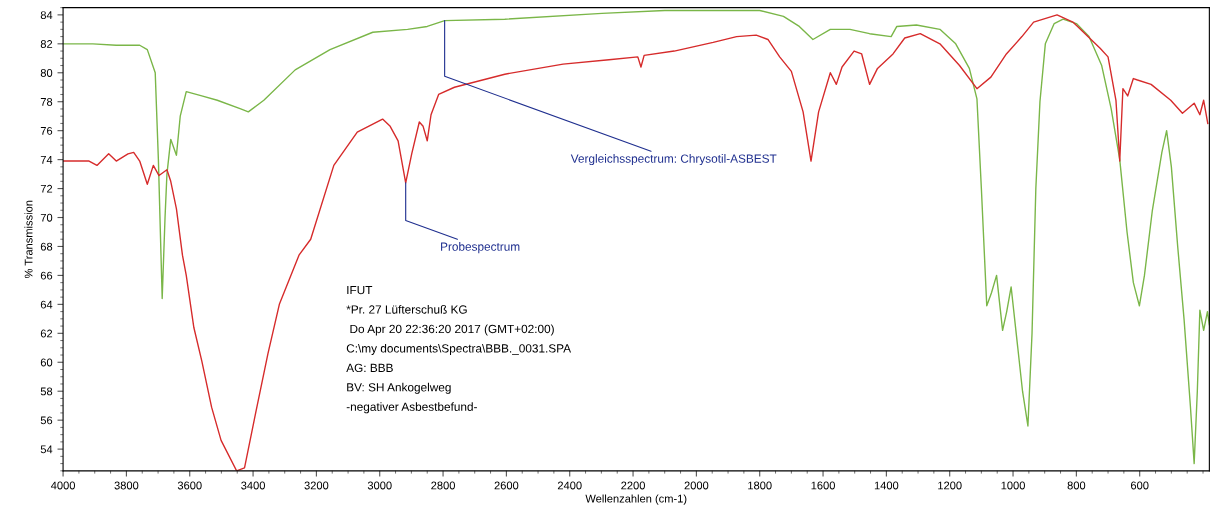 The image size is (1213, 509). I want to click on y-tick-label: 60, so click(46, 362).